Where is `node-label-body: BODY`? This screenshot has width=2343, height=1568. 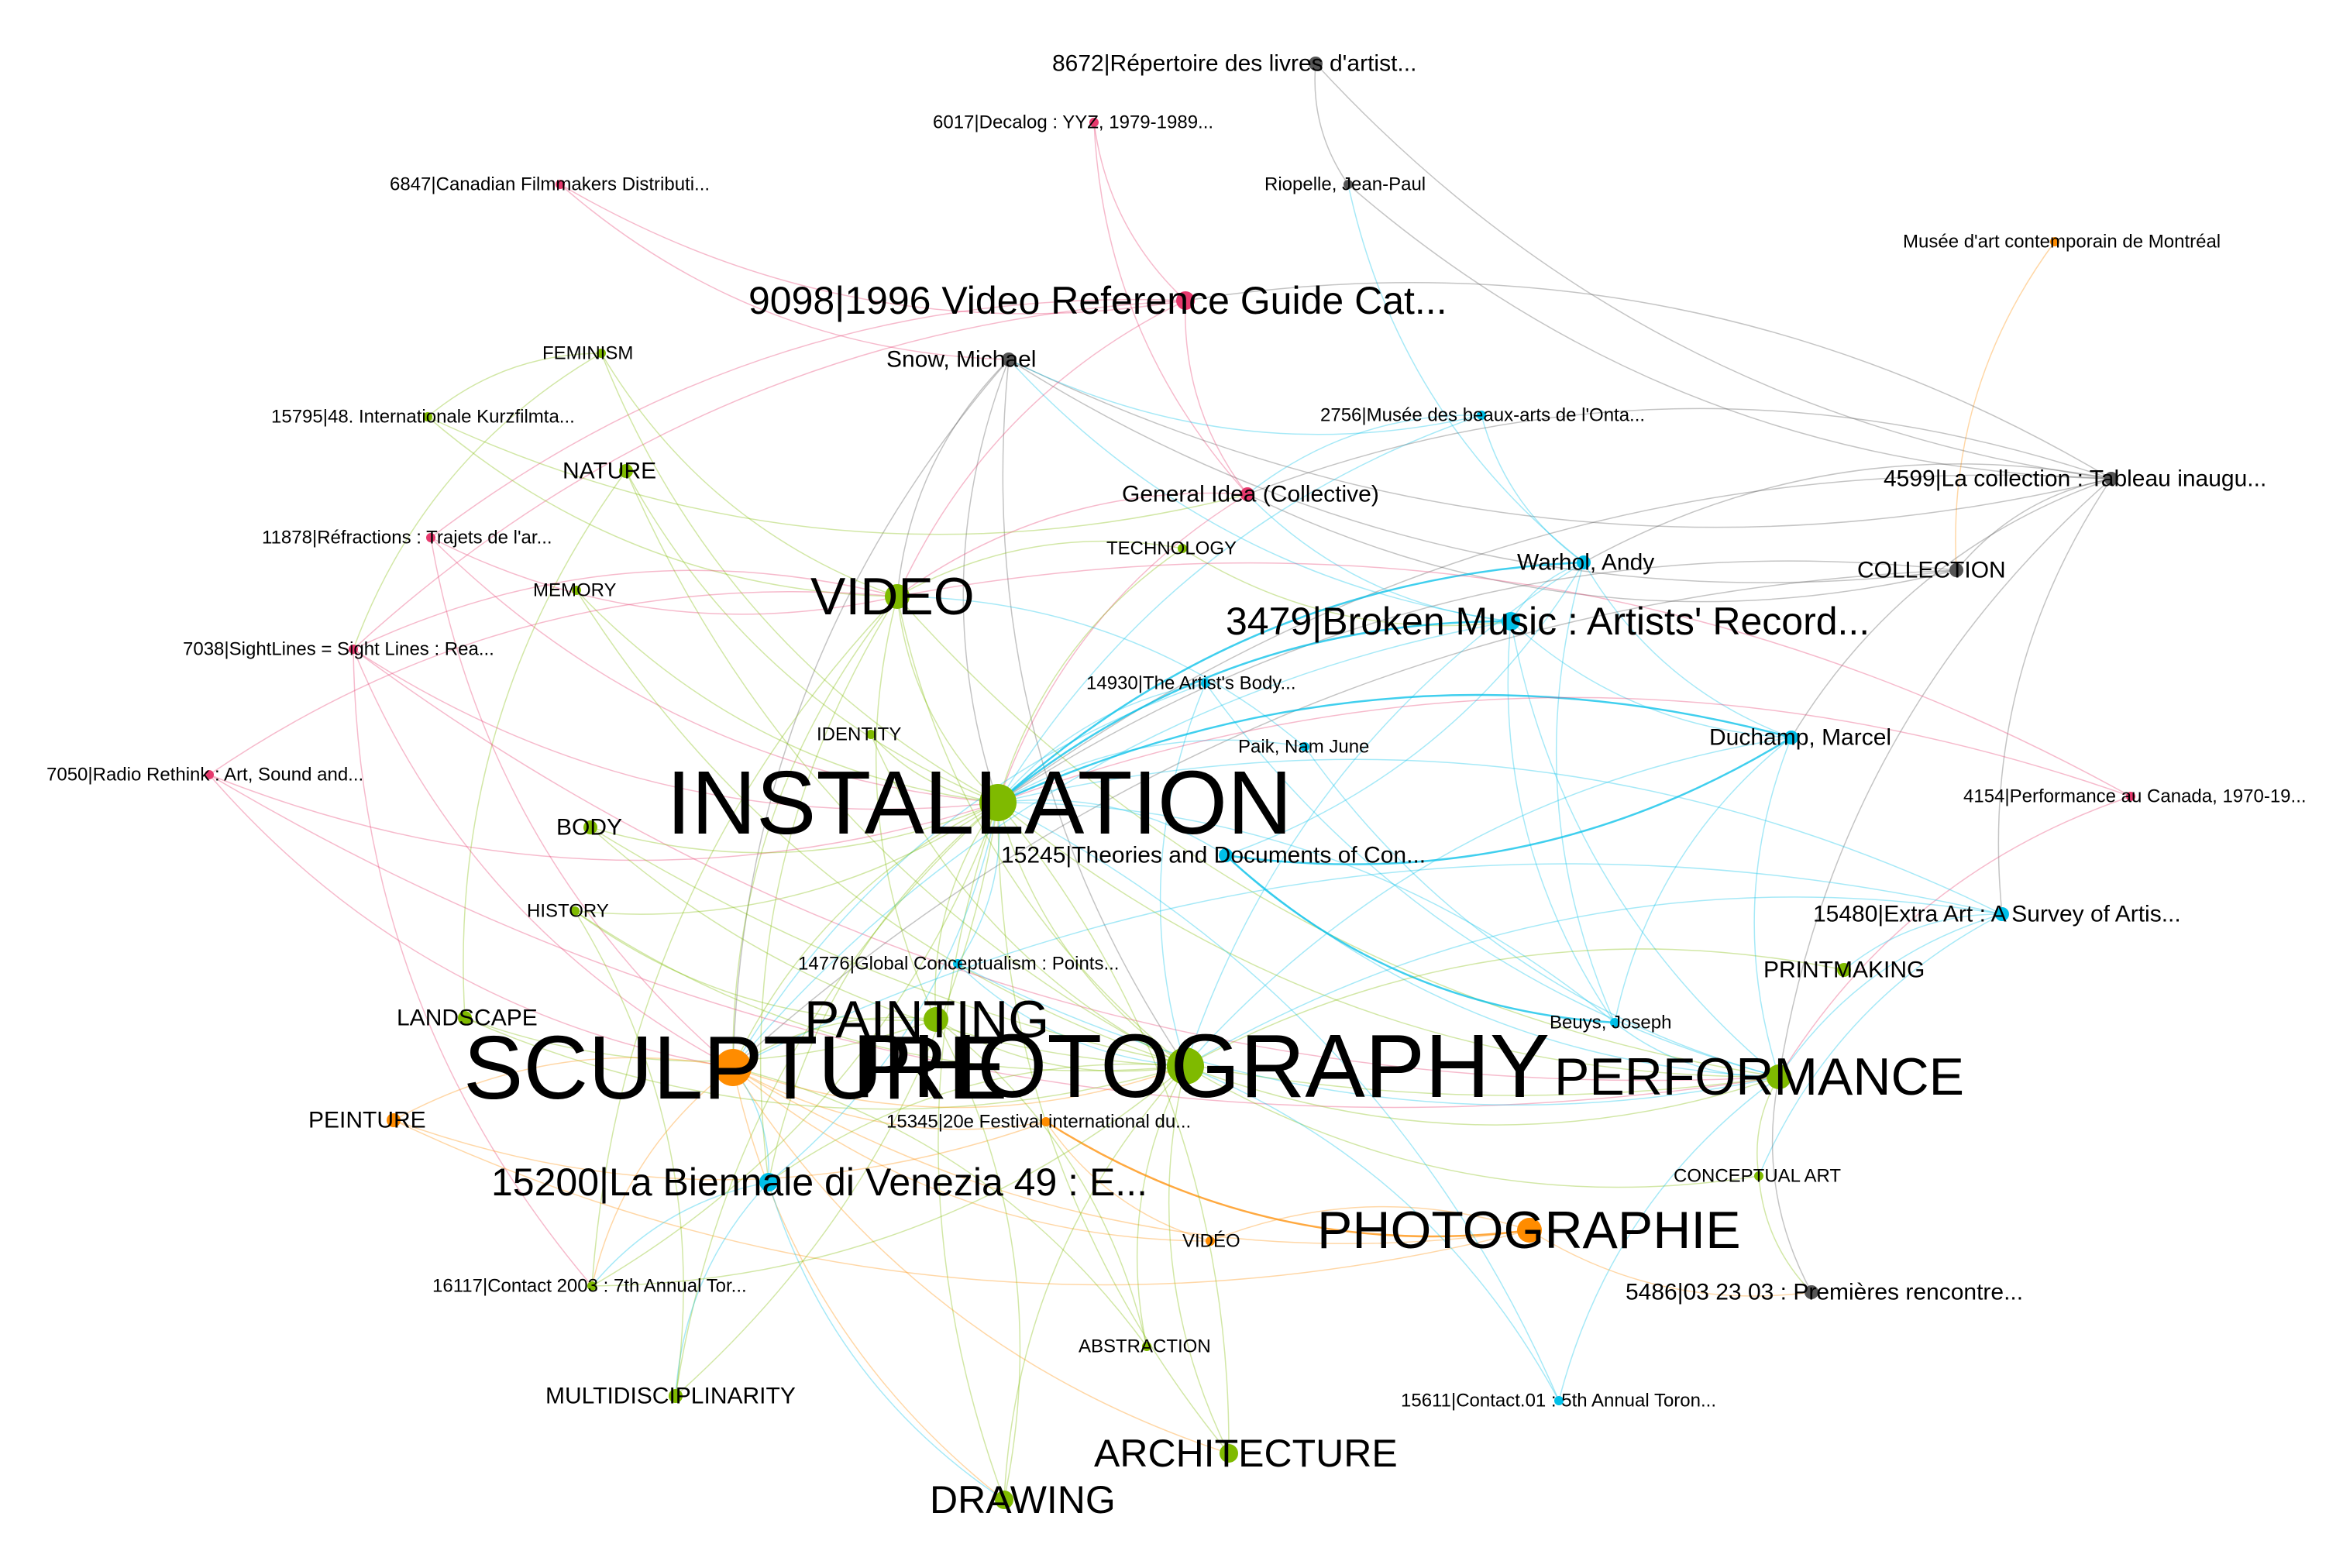 node-label-body: BODY is located at coordinates (589, 828).